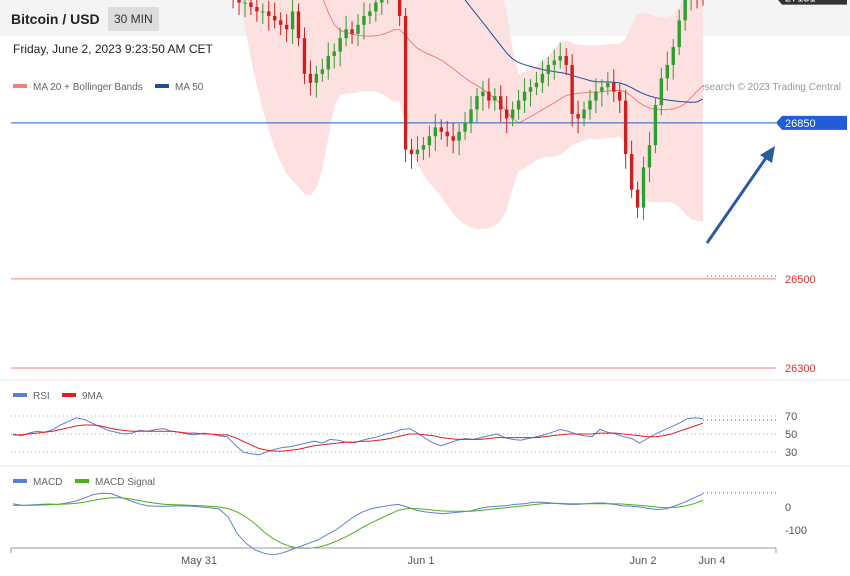 The height and width of the screenshot is (576, 850). Describe the element at coordinates (69, 395) in the screenshot. I see `legend-swatch-9ma` at that location.